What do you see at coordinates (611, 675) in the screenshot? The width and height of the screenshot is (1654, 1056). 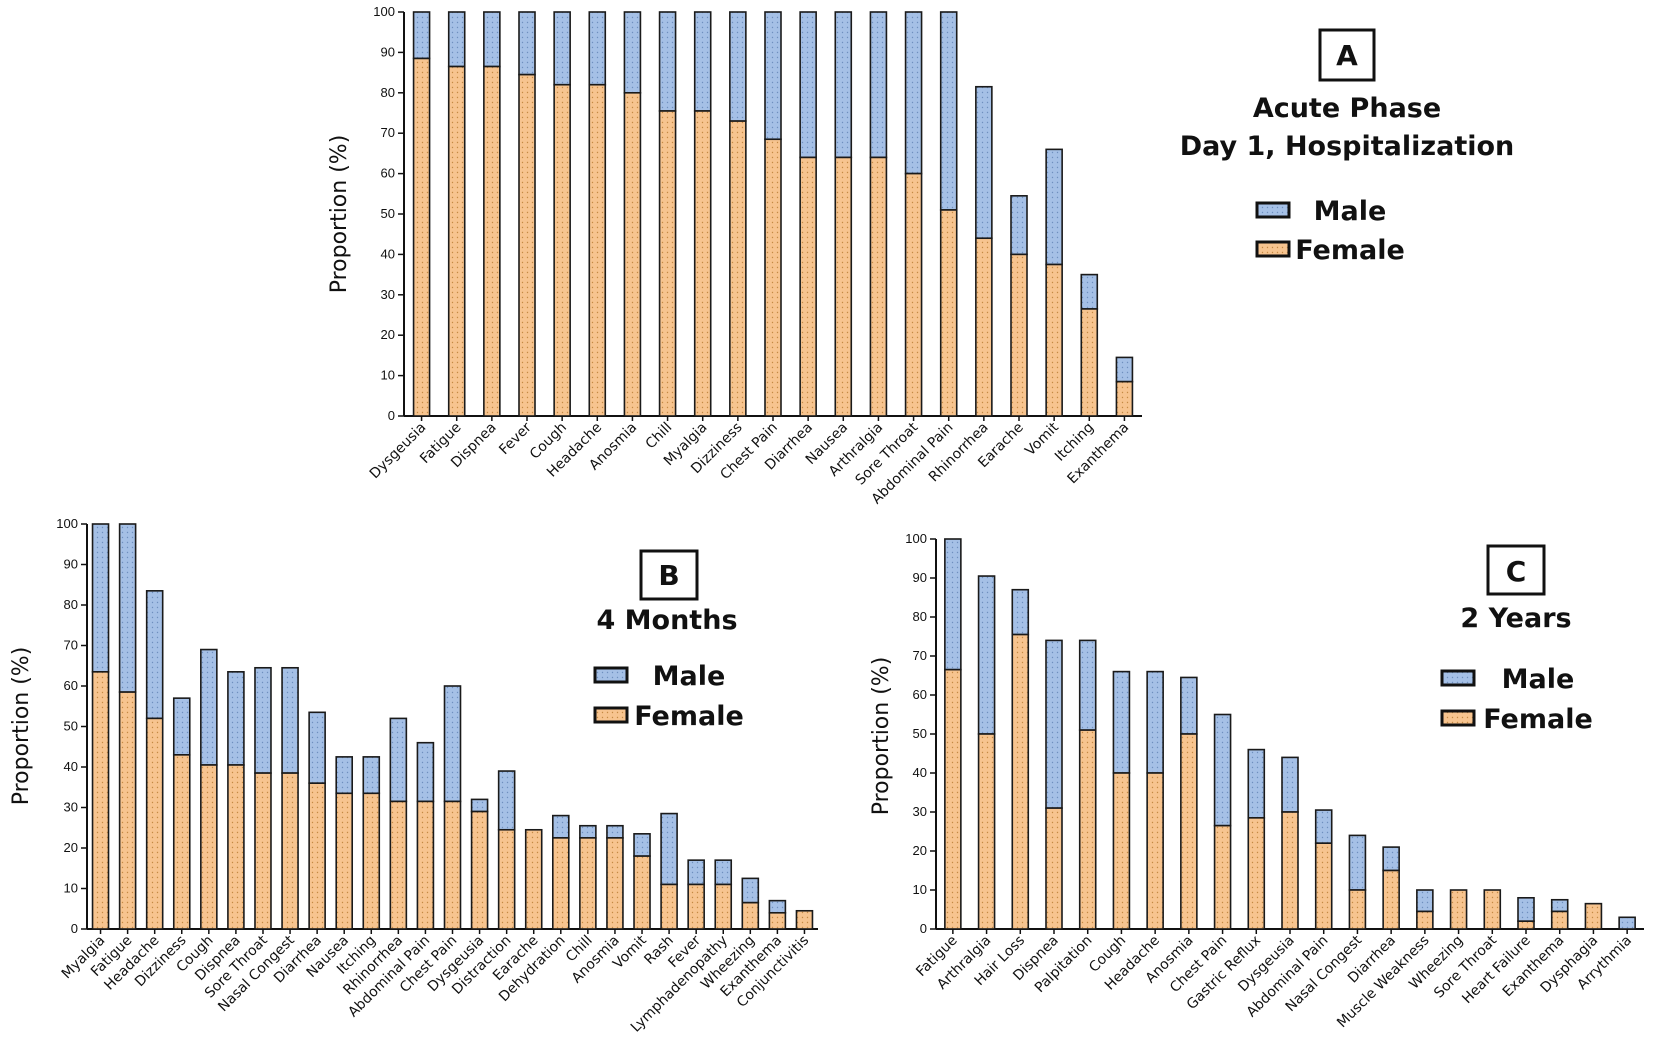 I see `legend-swatch-male` at bounding box center [611, 675].